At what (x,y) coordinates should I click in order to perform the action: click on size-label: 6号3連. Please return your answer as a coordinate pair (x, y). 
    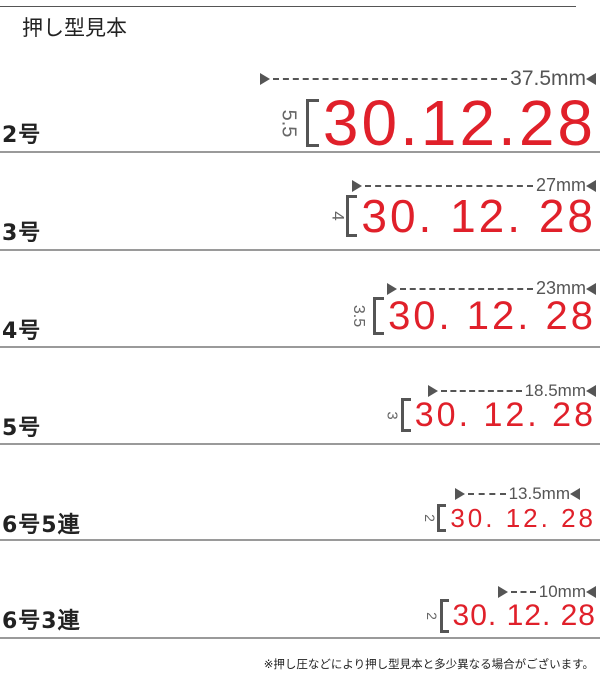
    Looking at the image, I should click on (41, 621).